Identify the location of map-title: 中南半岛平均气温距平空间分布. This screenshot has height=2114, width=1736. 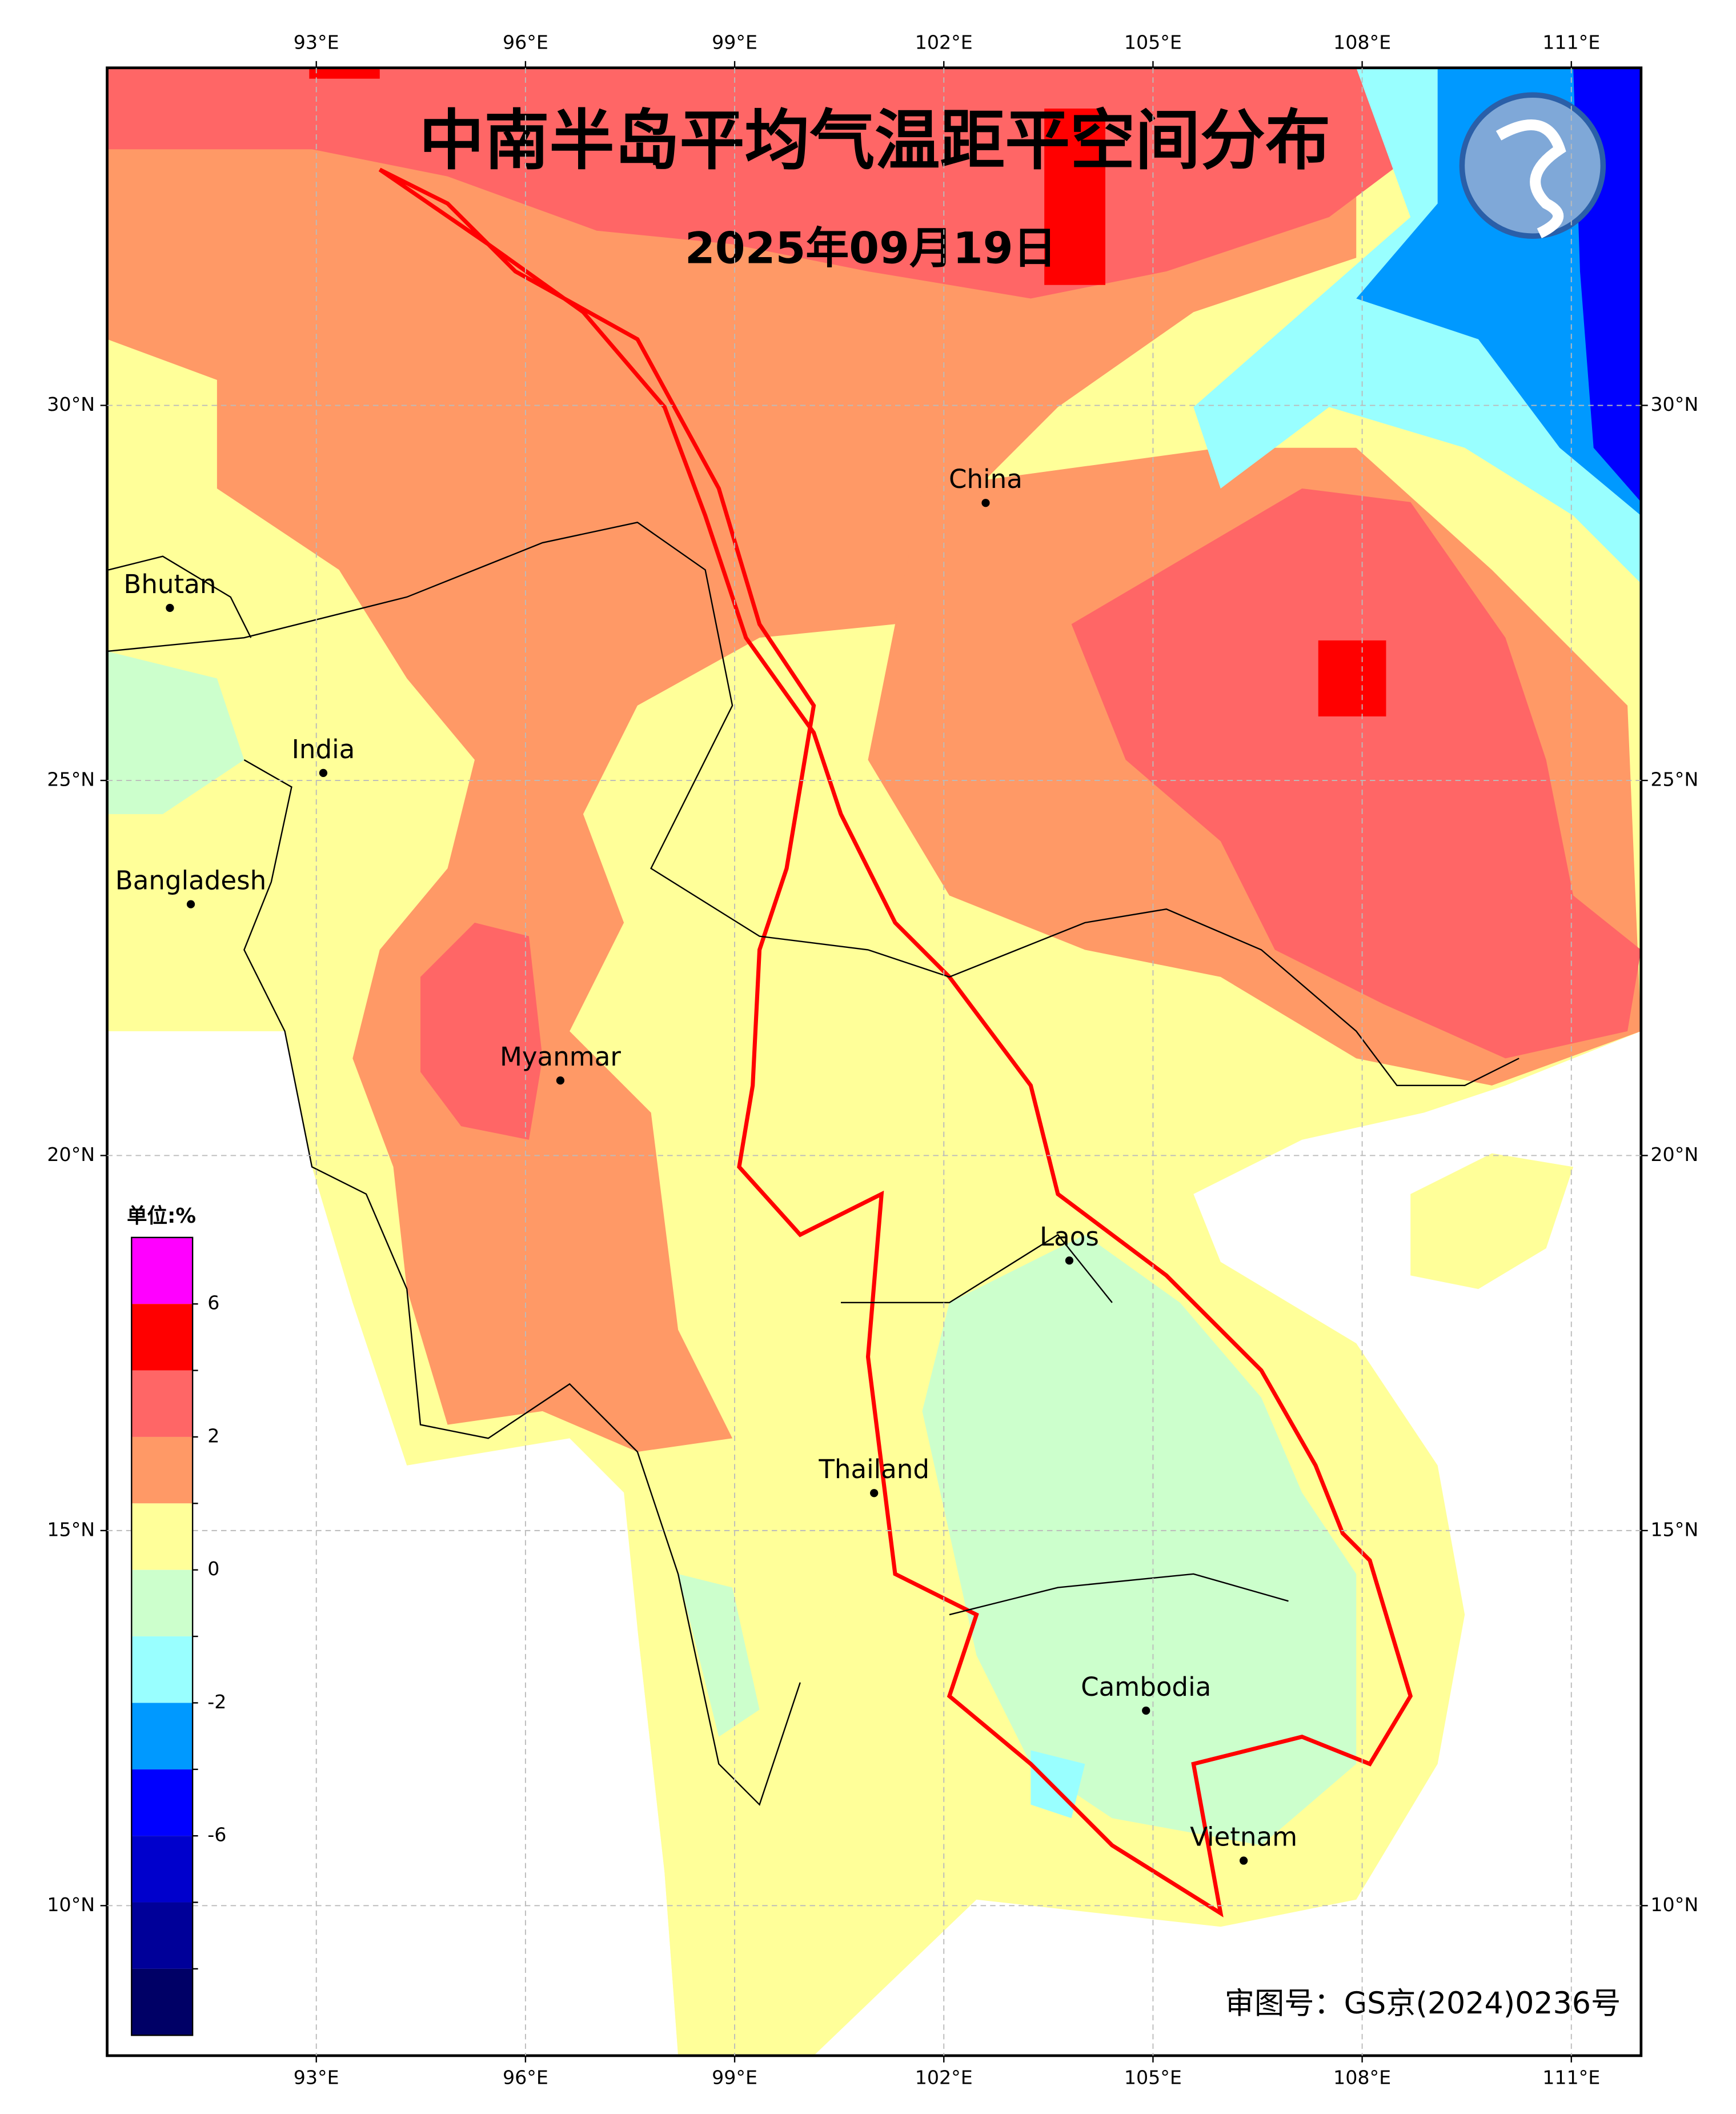
(874, 140).